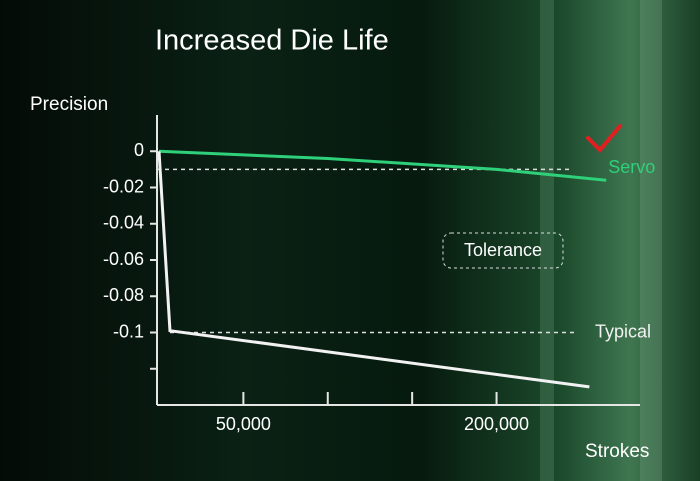  Describe the element at coordinates (123, 223) in the screenshot. I see `y-tick-label: -0.04` at that location.